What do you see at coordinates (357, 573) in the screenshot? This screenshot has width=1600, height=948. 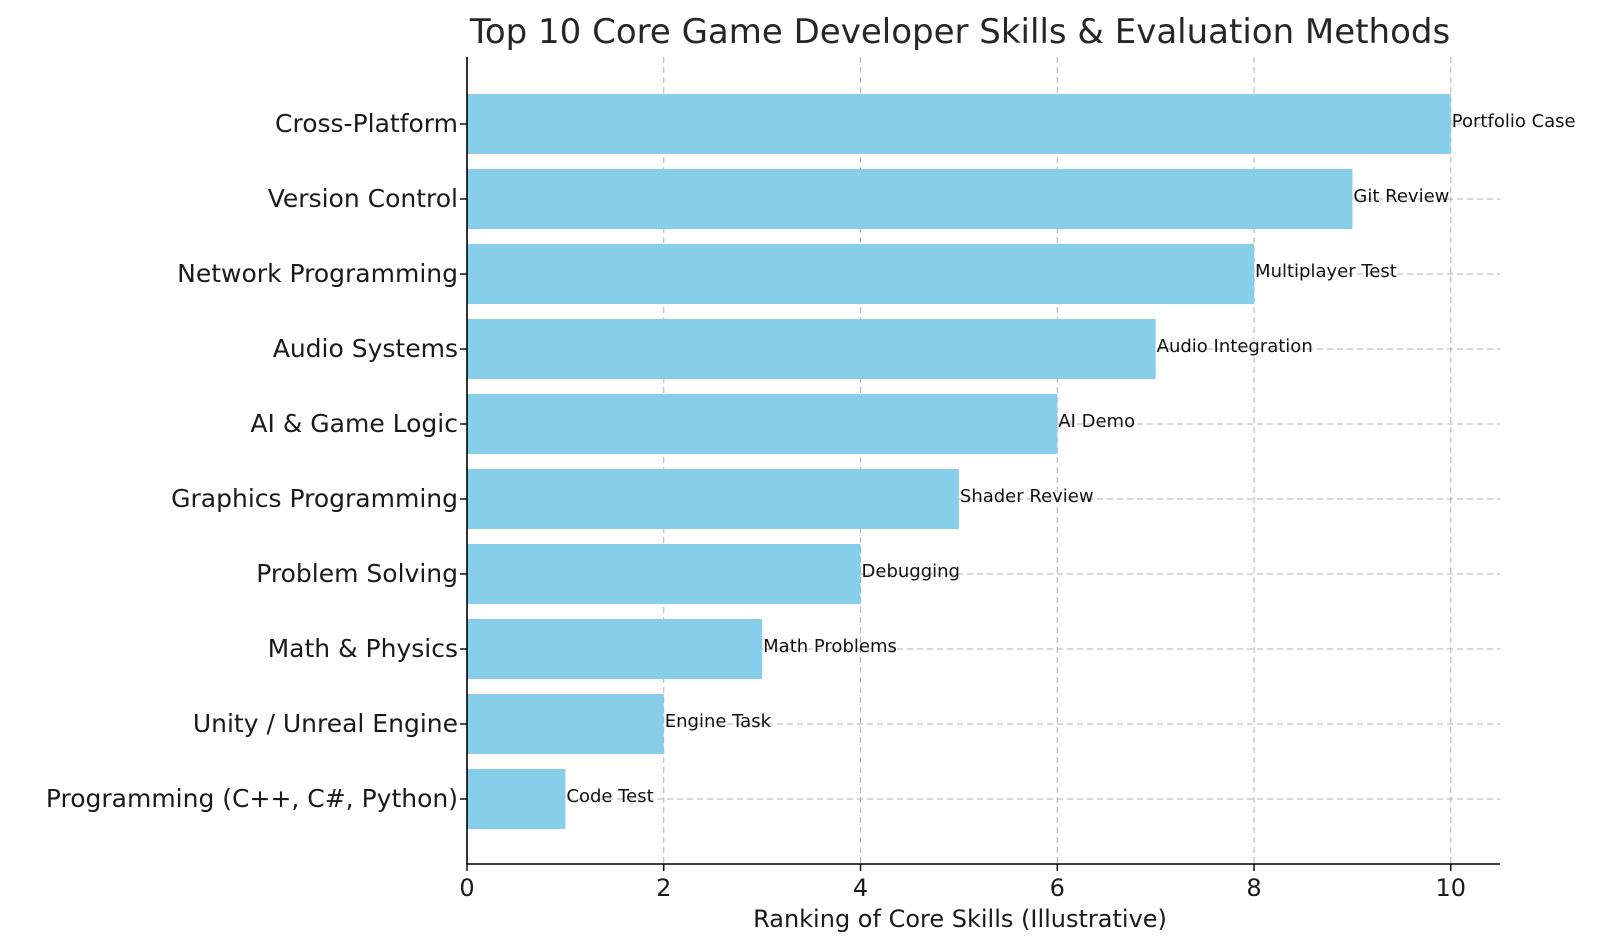 I see `y-tick-label: Problem Solving` at bounding box center [357, 573].